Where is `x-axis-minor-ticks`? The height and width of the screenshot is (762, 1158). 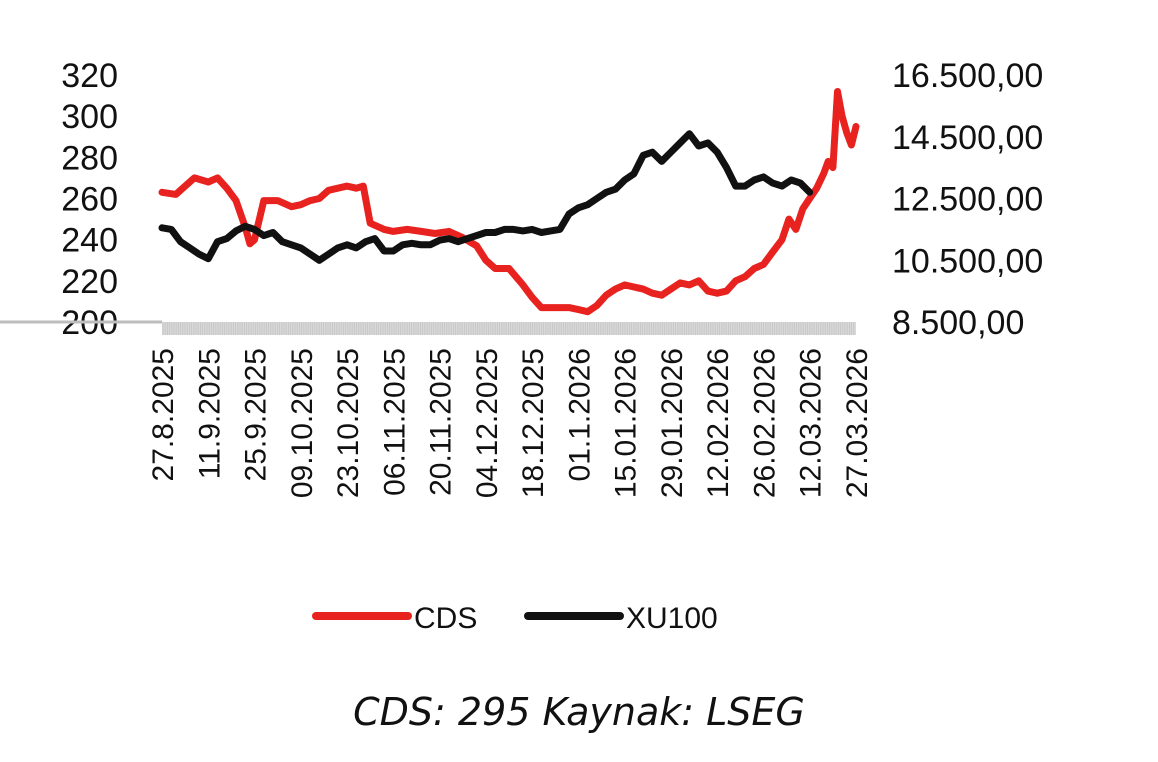
x-axis-minor-ticks is located at coordinates (508, 328).